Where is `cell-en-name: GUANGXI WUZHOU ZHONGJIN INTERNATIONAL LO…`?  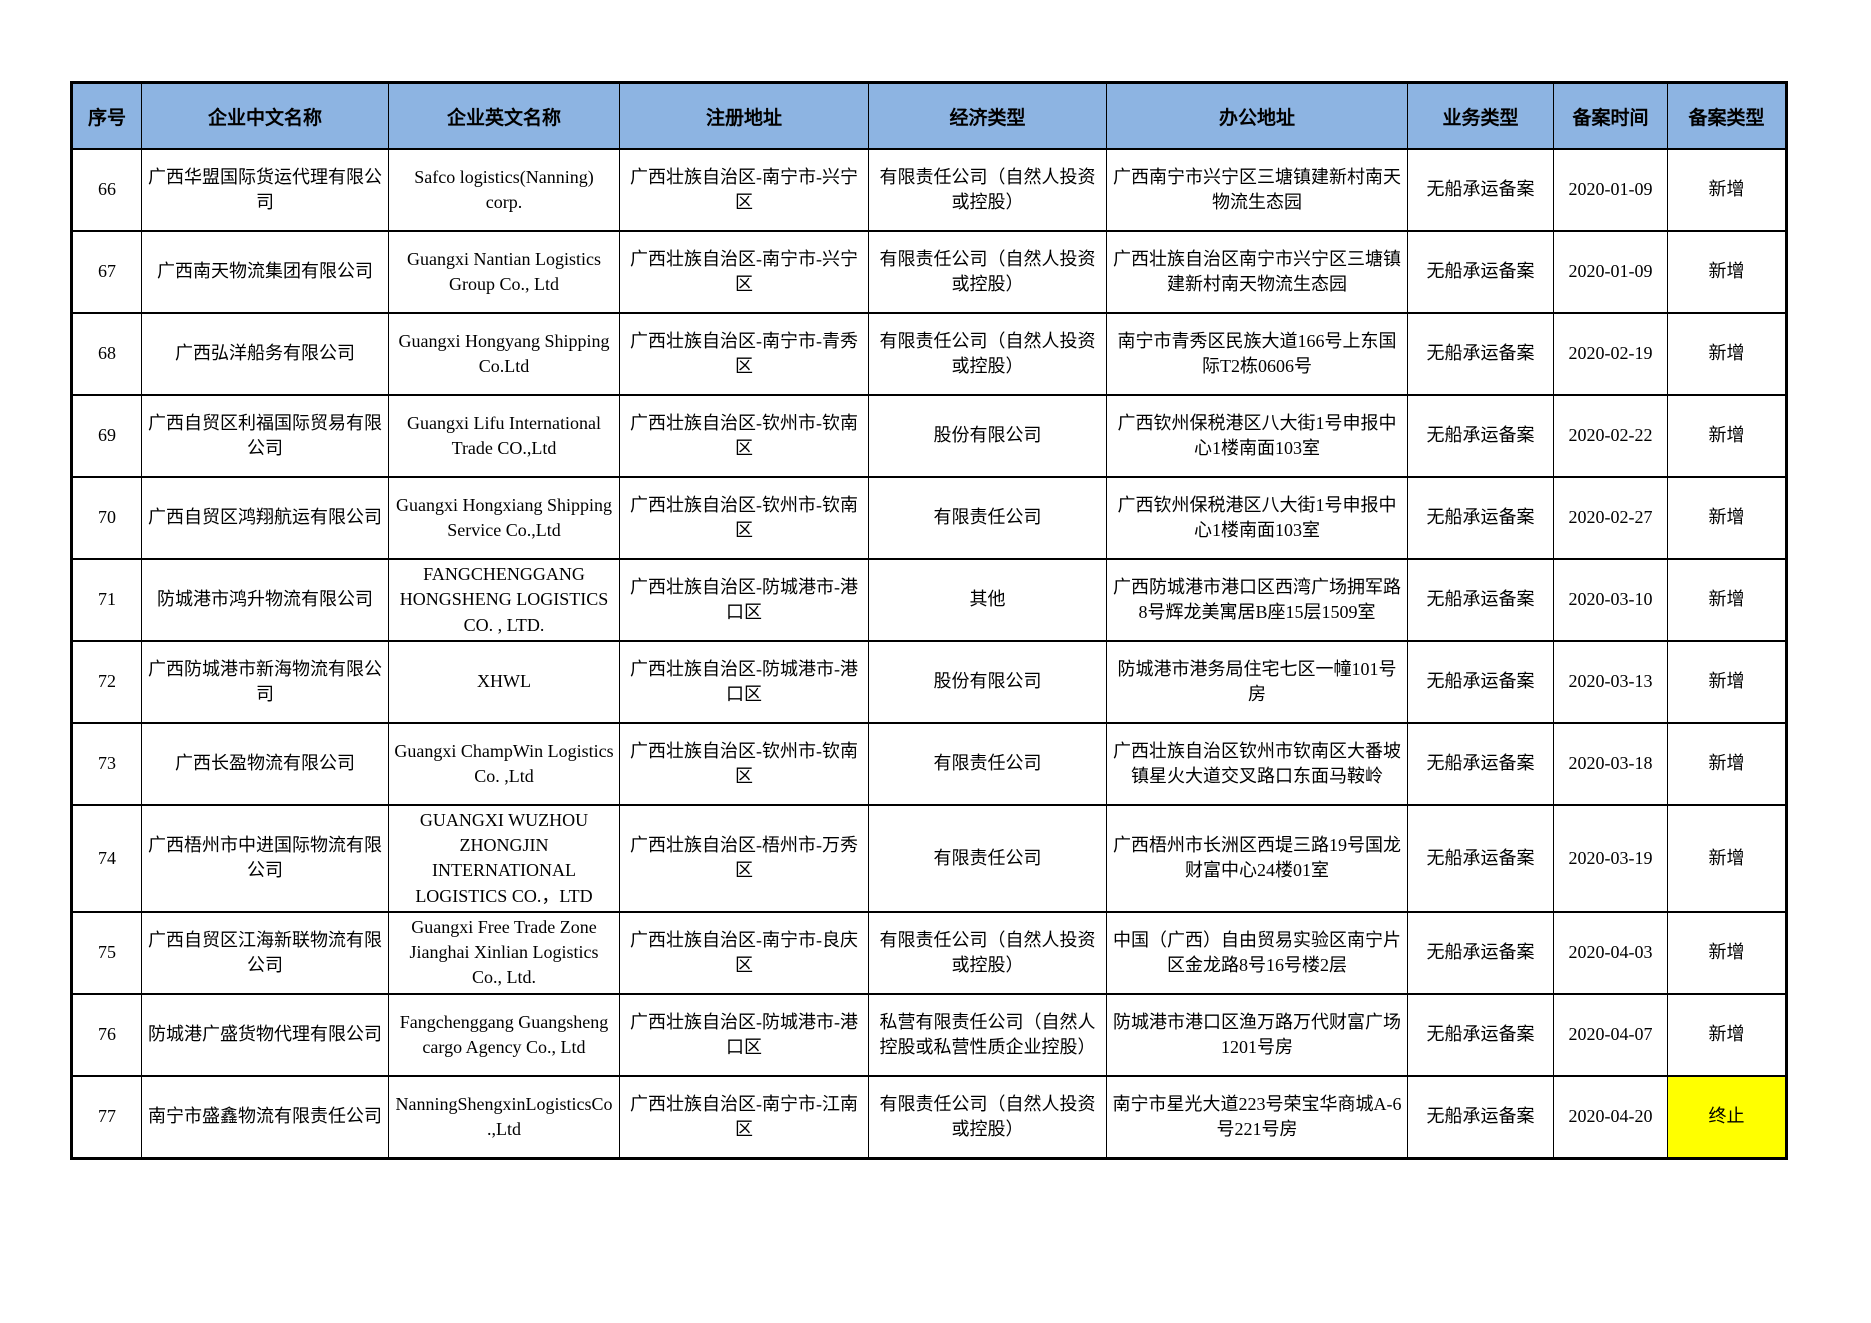
cell-en-name: GUANGXI WUZHOU ZHONGJIN INTERNATIONAL LO… is located at coordinates (504, 858).